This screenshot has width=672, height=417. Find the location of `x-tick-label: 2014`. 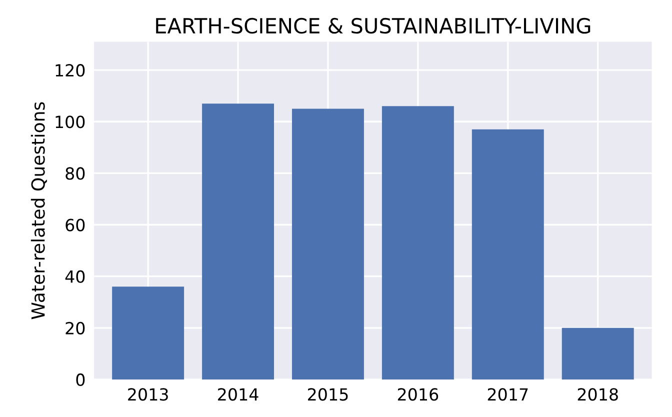

x-tick-label: 2014 is located at coordinates (238, 394).